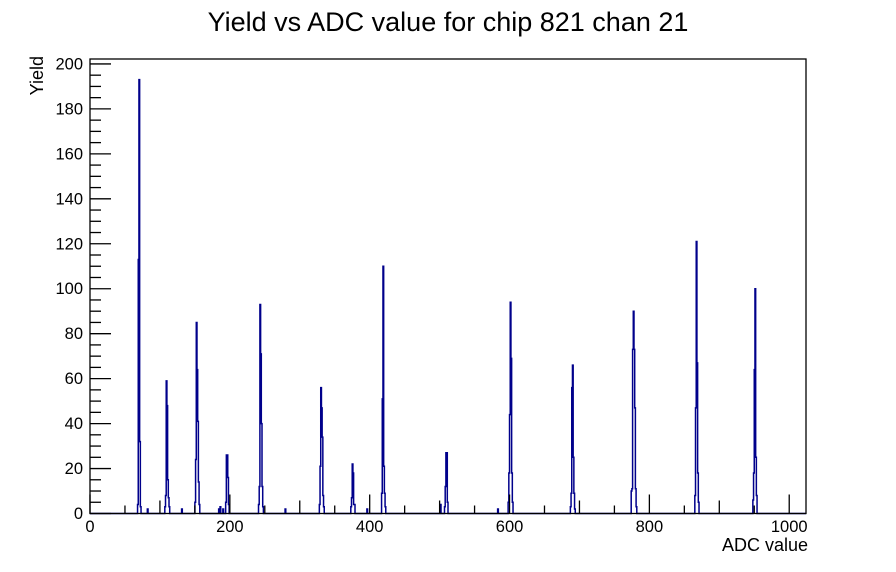 This screenshot has width=896, height=572. Describe the element at coordinates (230, 527) in the screenshot. I see `x-tick-label: 200` at that location.